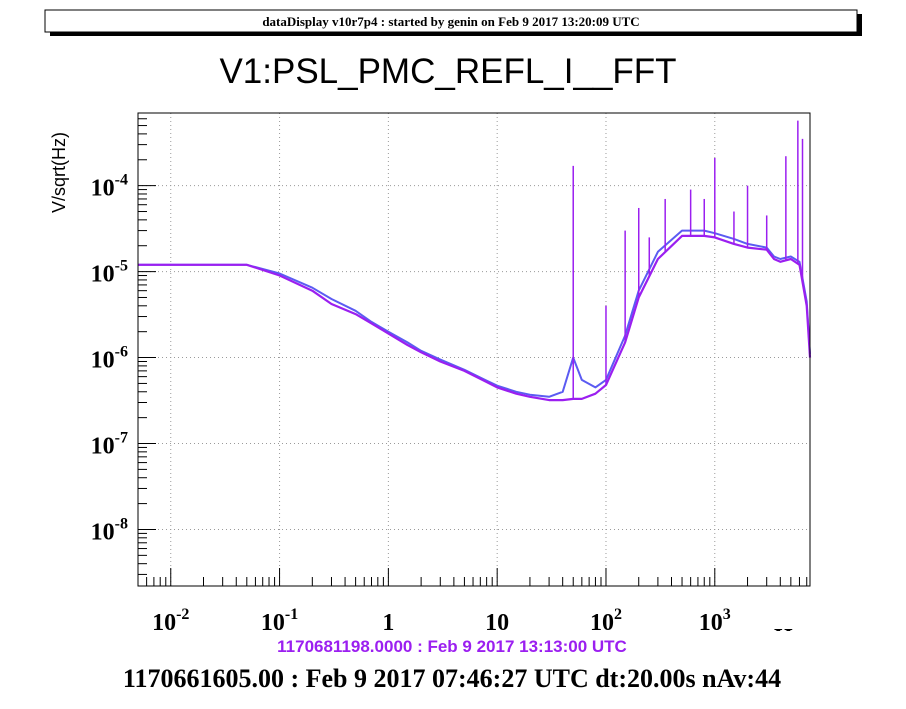 The height and width of the screenshot is (709, 906). I want to click on x-tick-label: 10³, so click(715, 621).